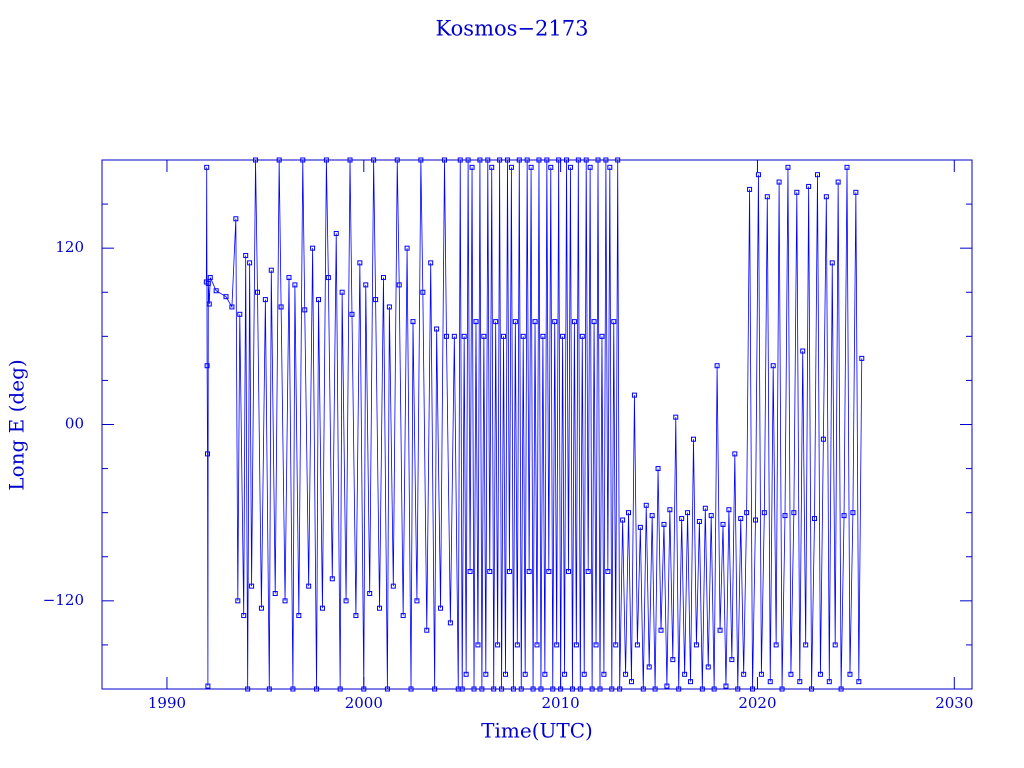 The image size is (1024, 768). I want to click on x-axis-label: Time(UTC), so click(537, 731).